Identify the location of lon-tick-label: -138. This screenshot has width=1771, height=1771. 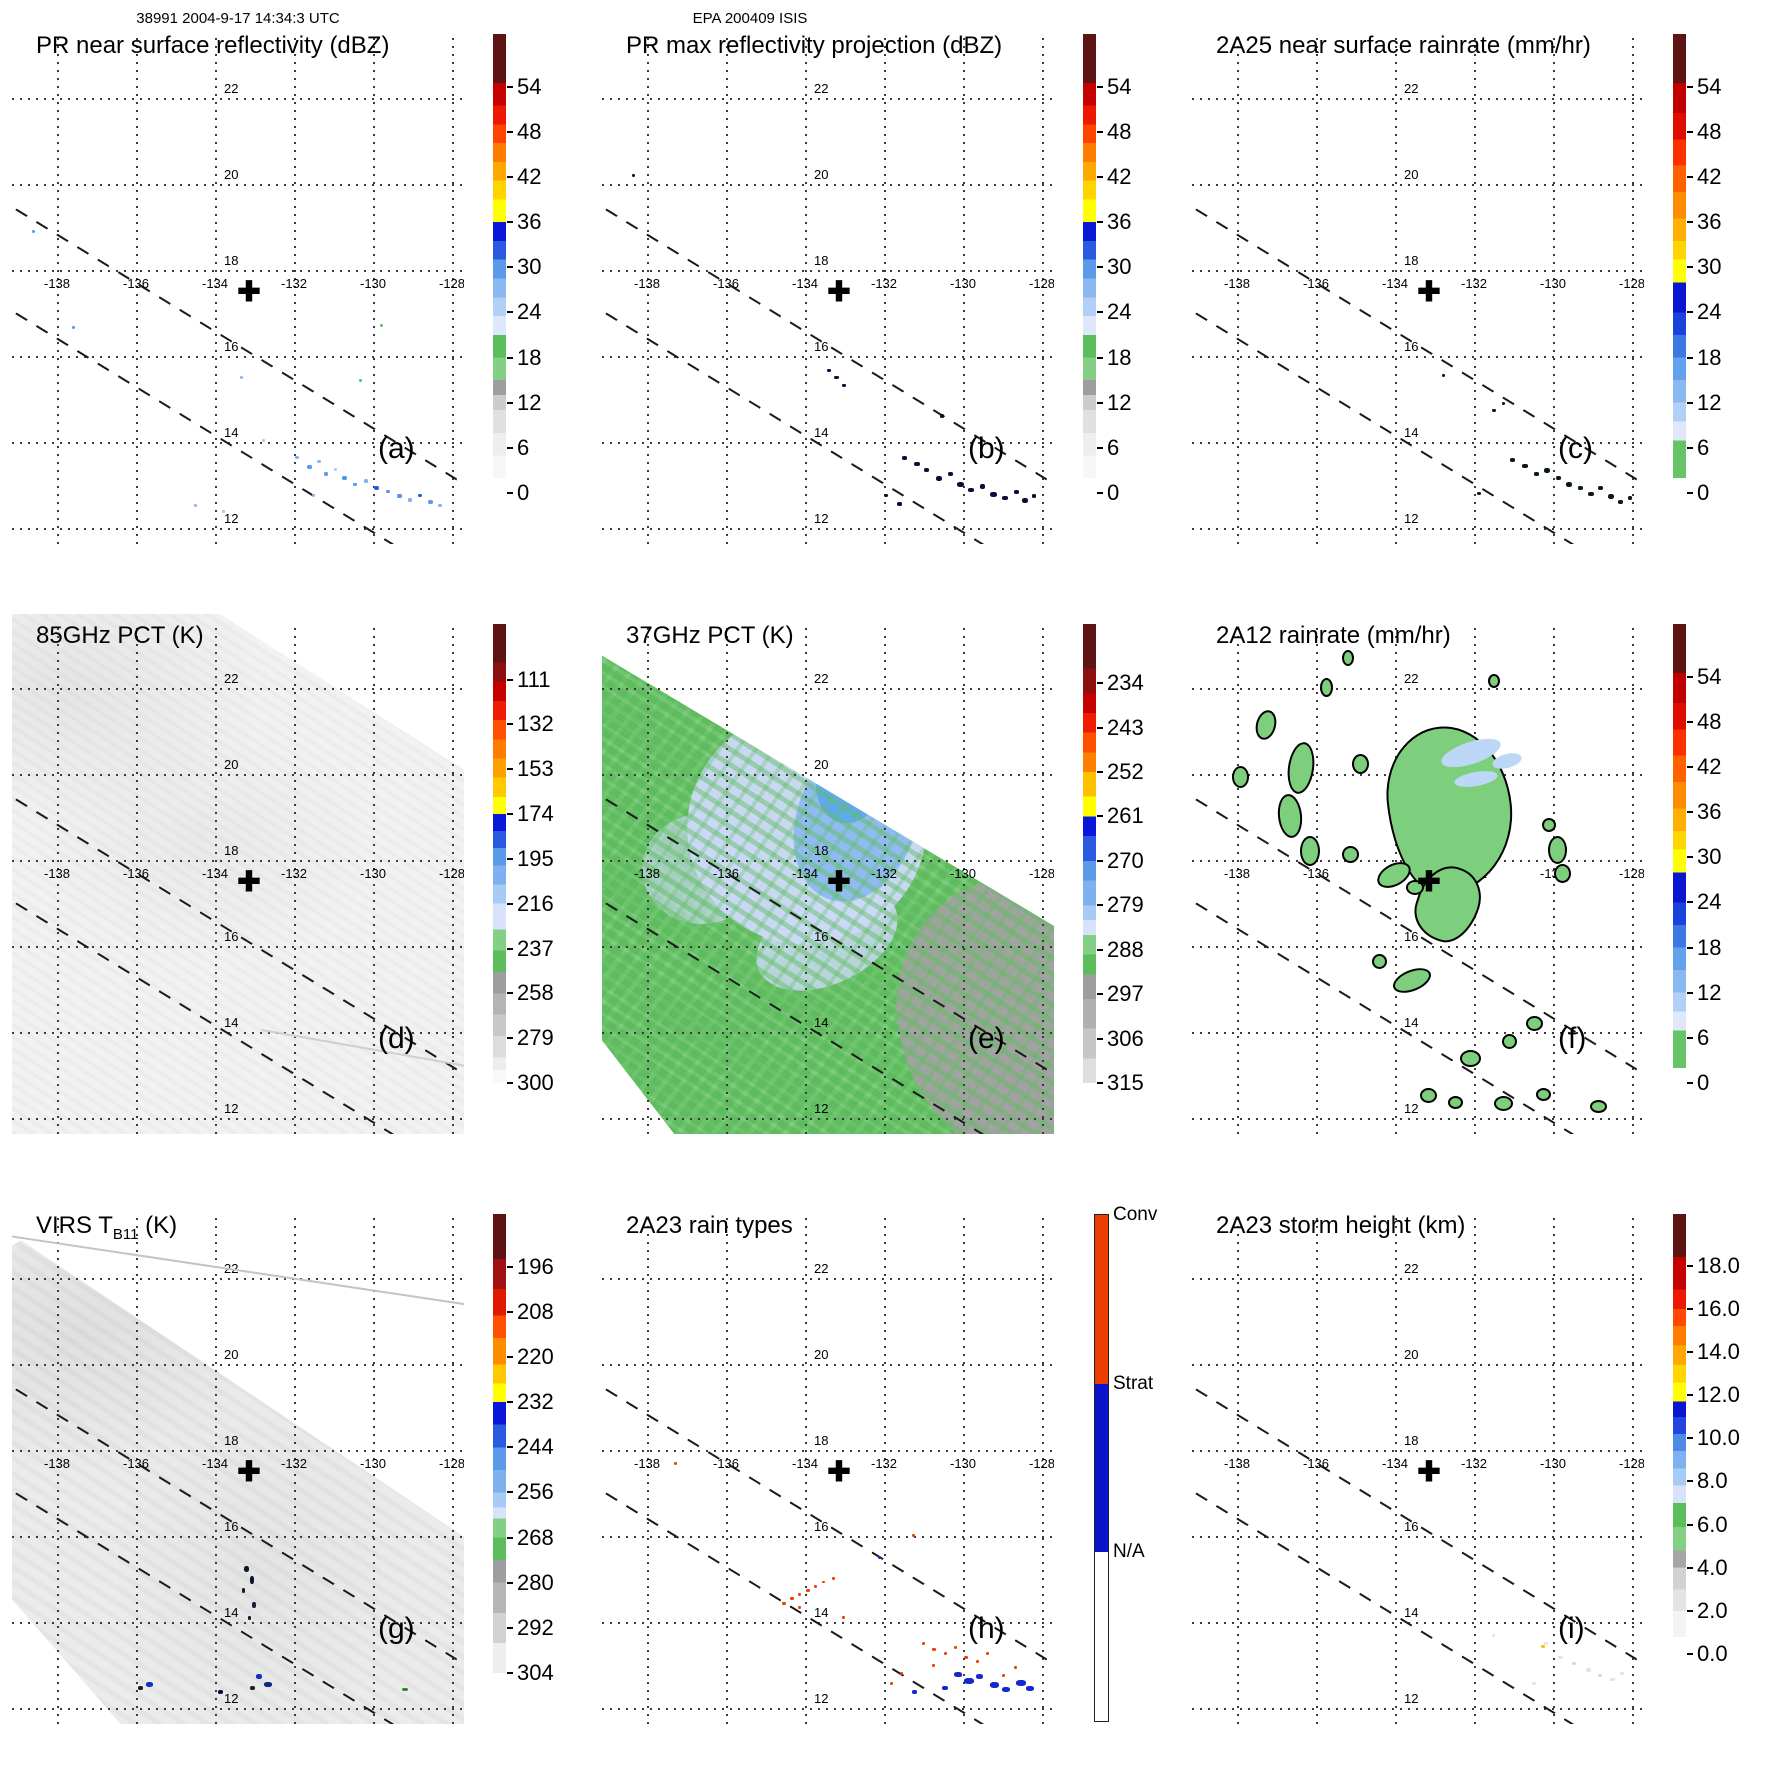
(57, 1463).